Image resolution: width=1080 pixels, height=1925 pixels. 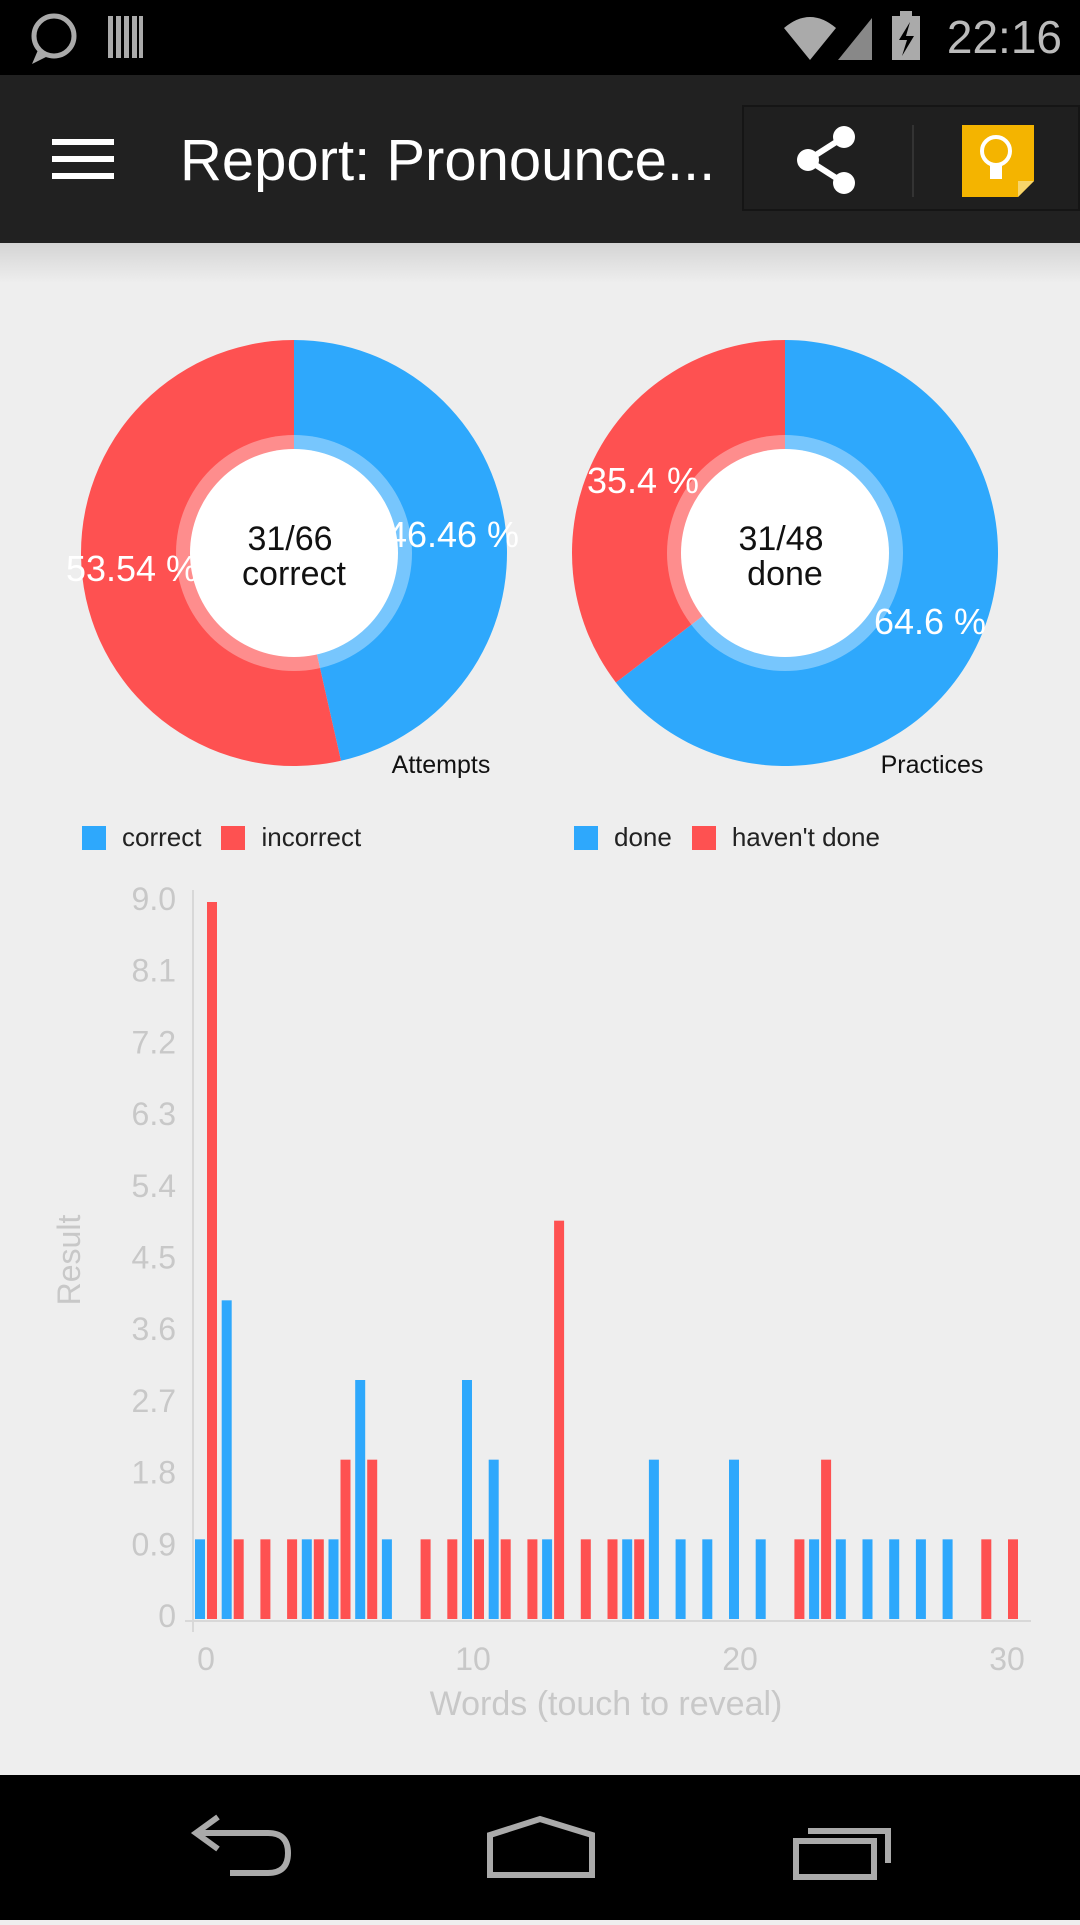 What do you see at coordinates (805, 837) in the screenshot?
I see `legend-label-havent-done: haven't done` at bounding box center [805, 837].